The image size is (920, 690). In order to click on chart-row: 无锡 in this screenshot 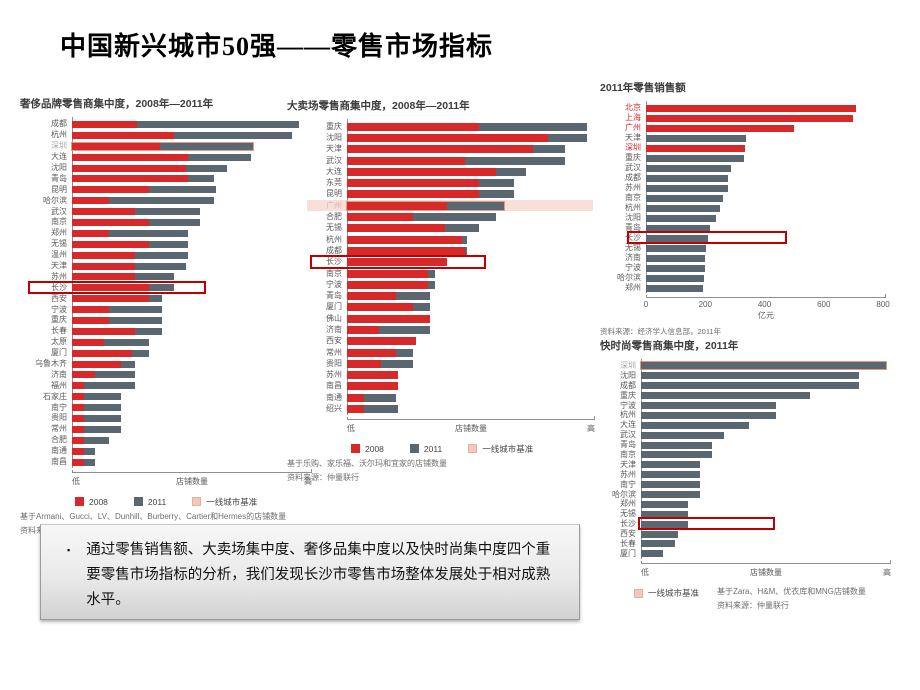, I will do `click(751, 248)`.